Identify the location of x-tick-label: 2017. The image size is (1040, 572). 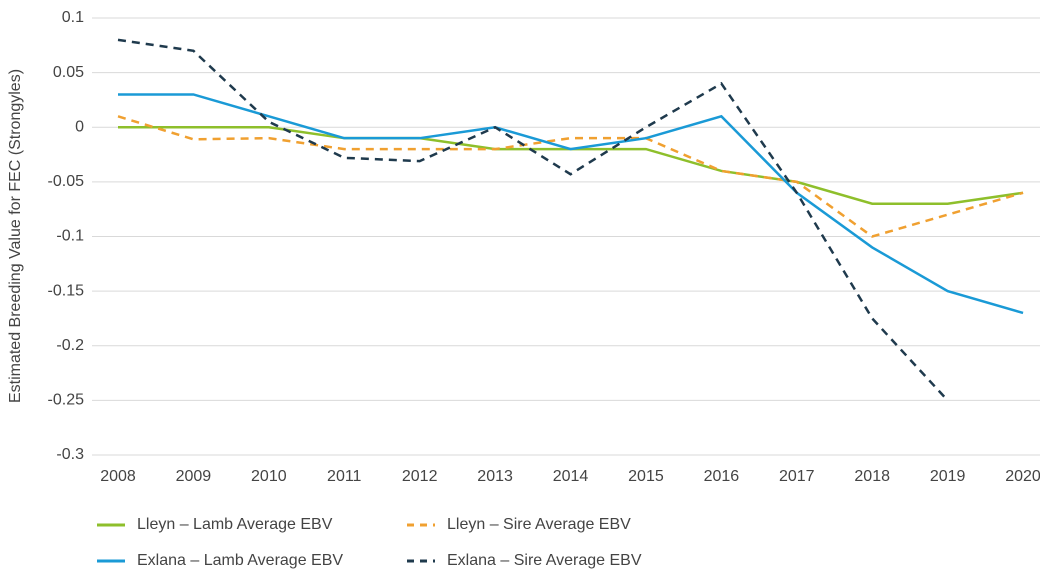
(797, 476).